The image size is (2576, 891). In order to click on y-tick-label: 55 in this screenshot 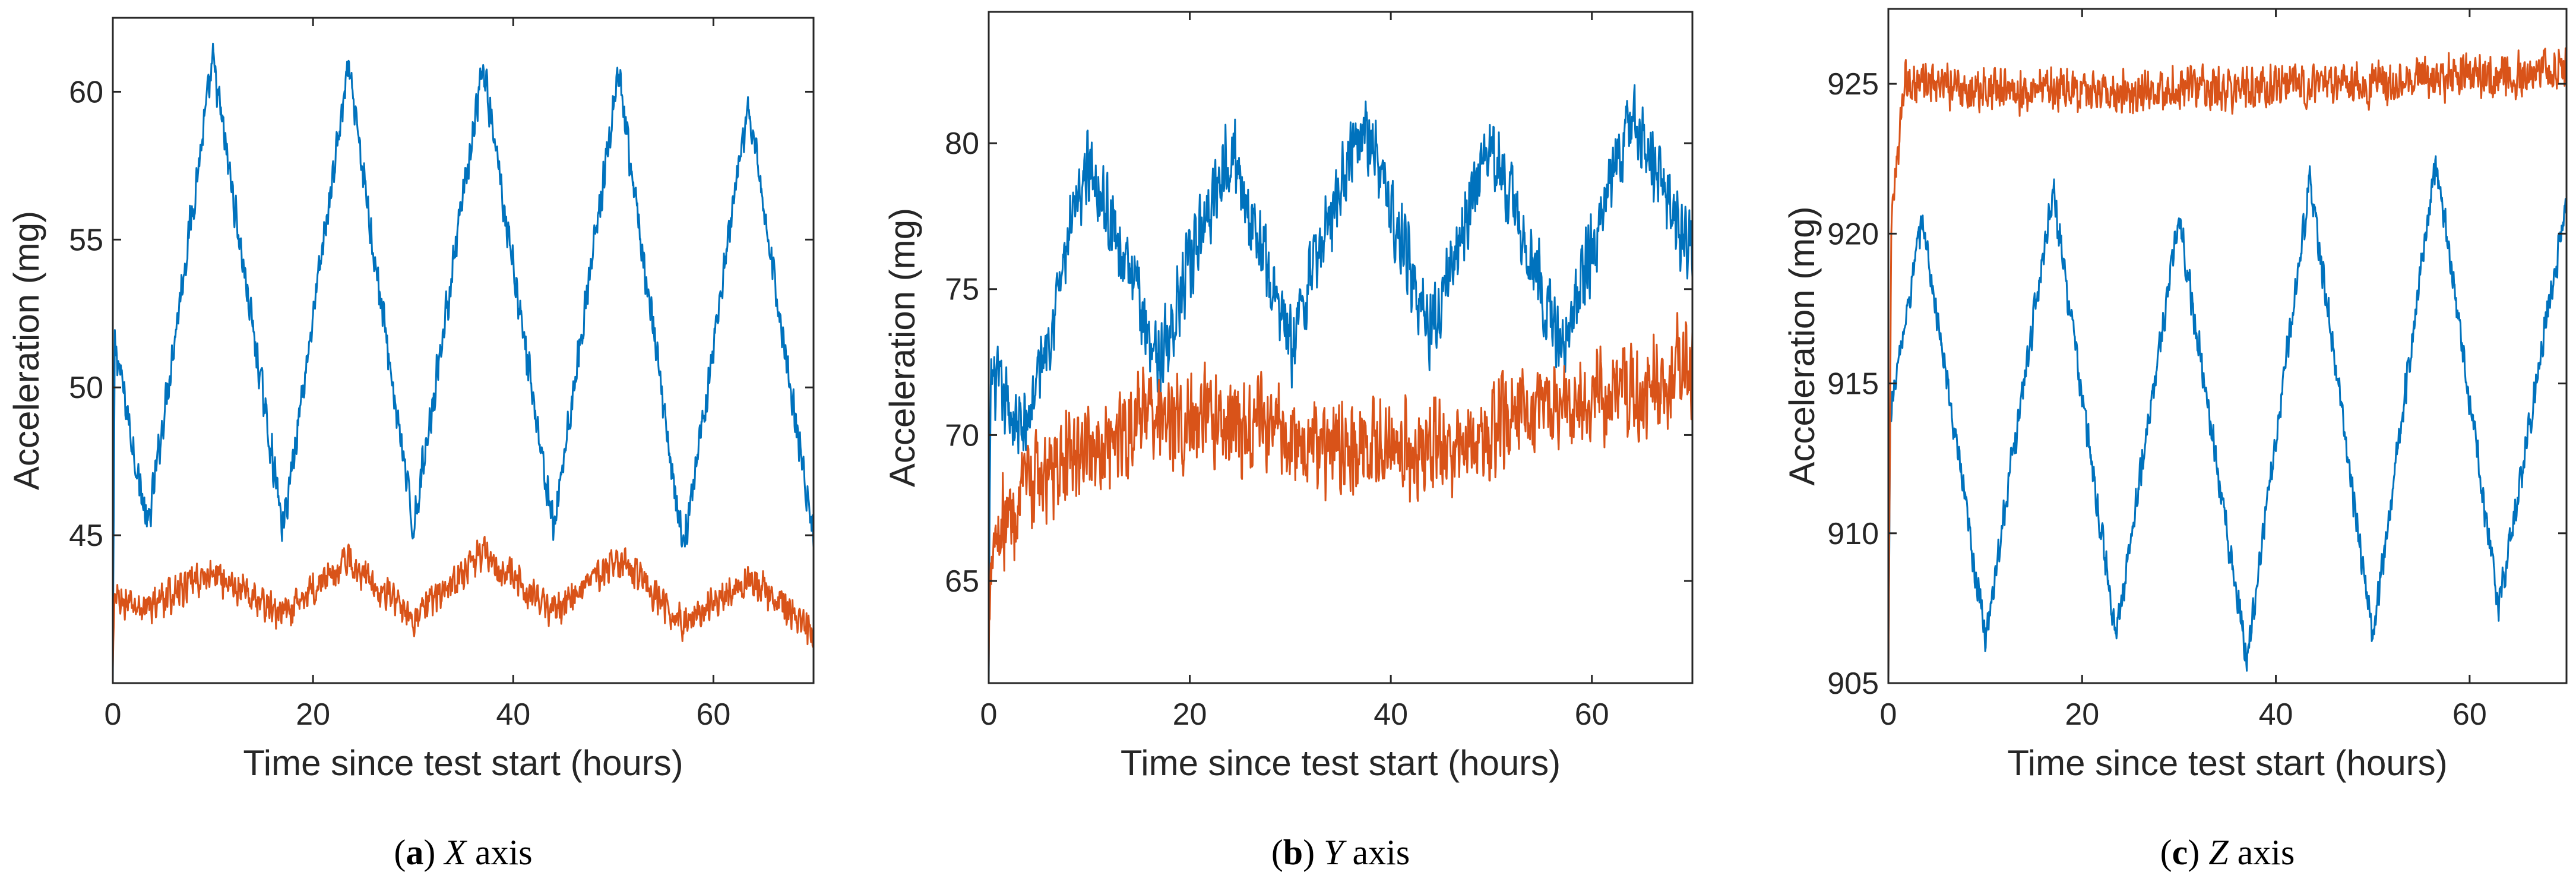, I will do `click(86, 240)`.